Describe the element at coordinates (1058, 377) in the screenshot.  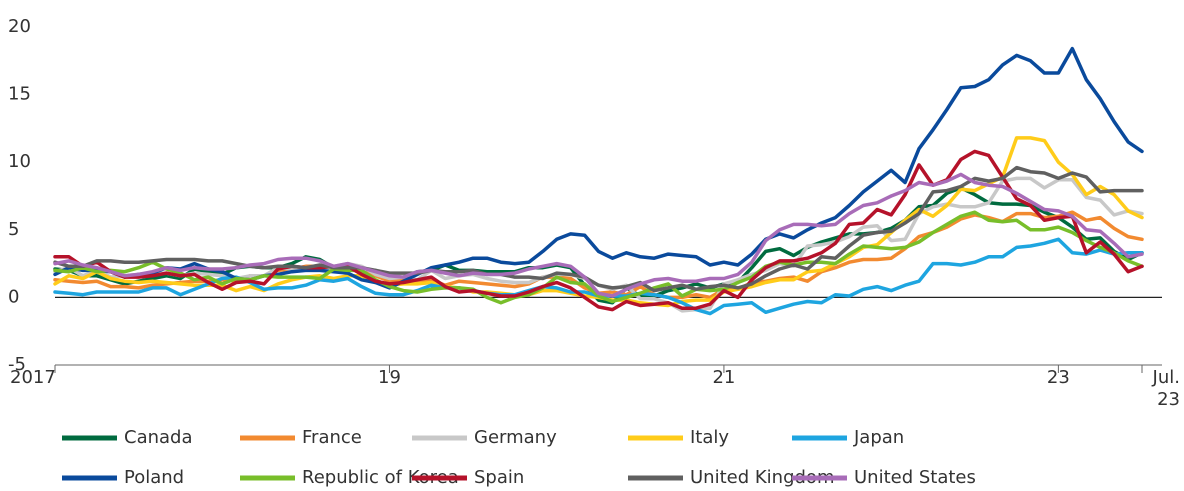
I see `x-tick-label: 23` at that location.